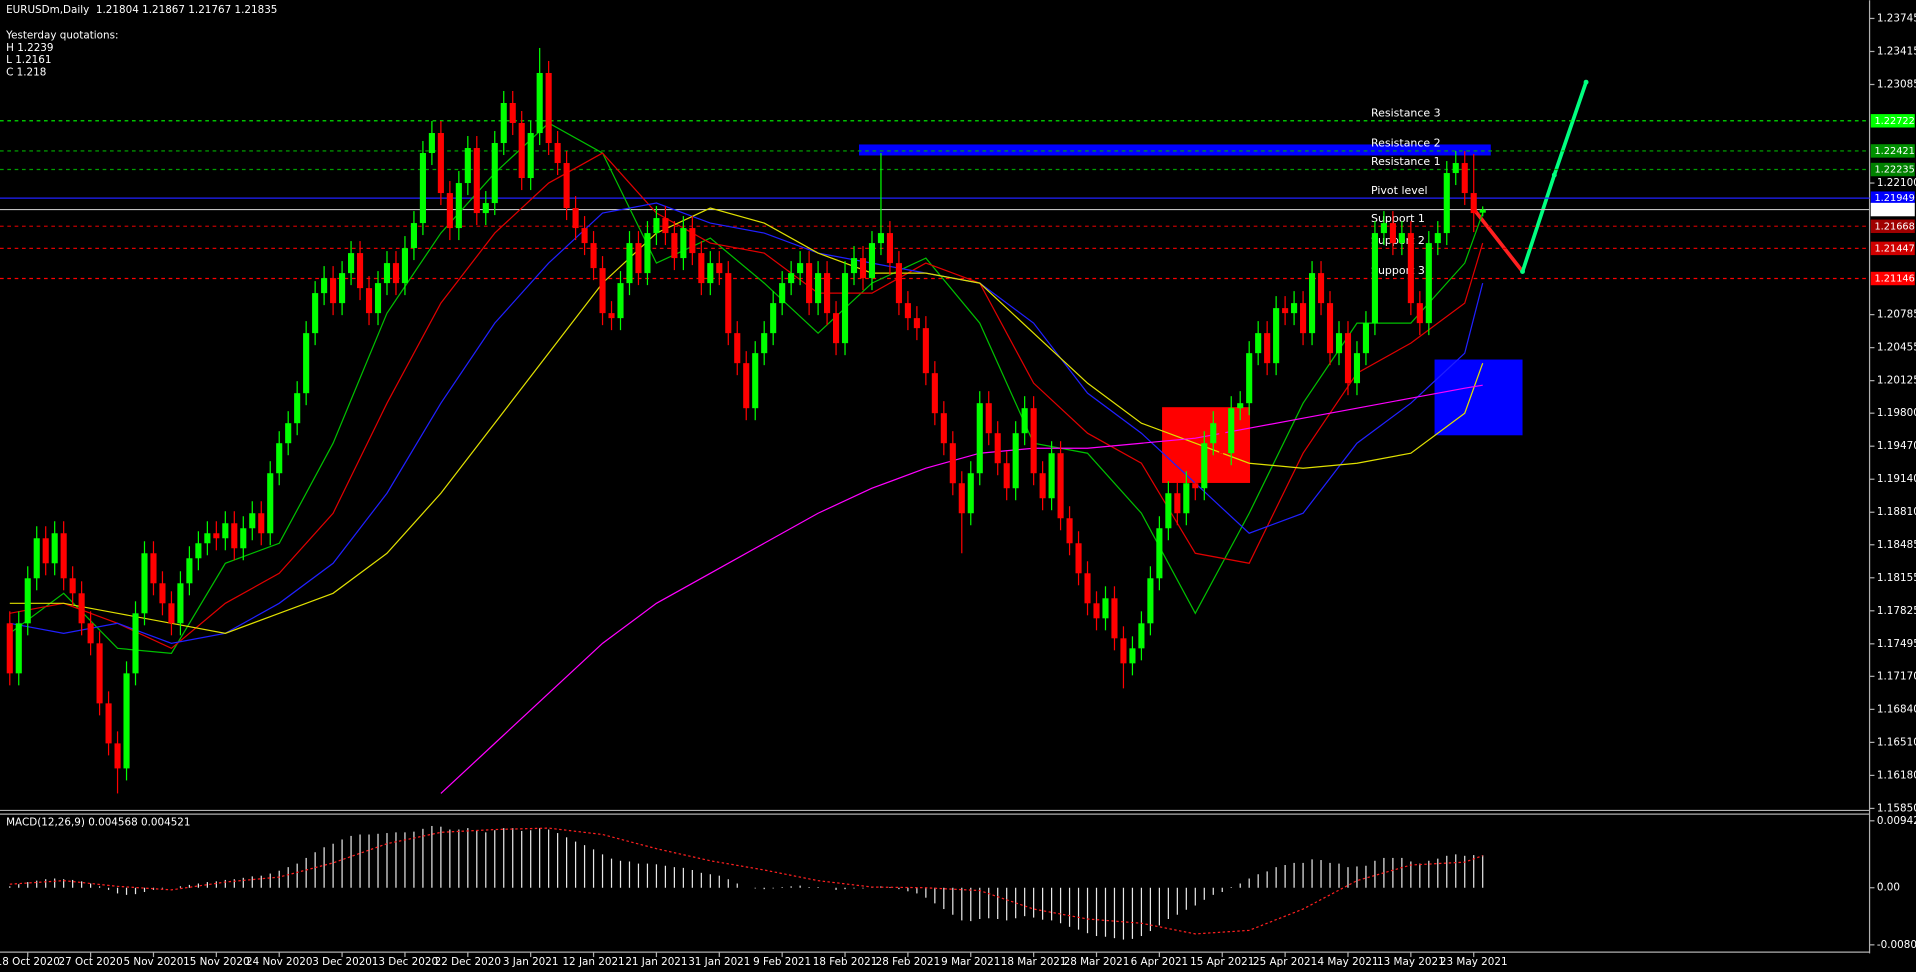 The width and height of the screenshot is (1916, 972). Describe the element at coordinates (1896, 84) in the screenshot. I see `y-tick-label: 1.23085` at that location.